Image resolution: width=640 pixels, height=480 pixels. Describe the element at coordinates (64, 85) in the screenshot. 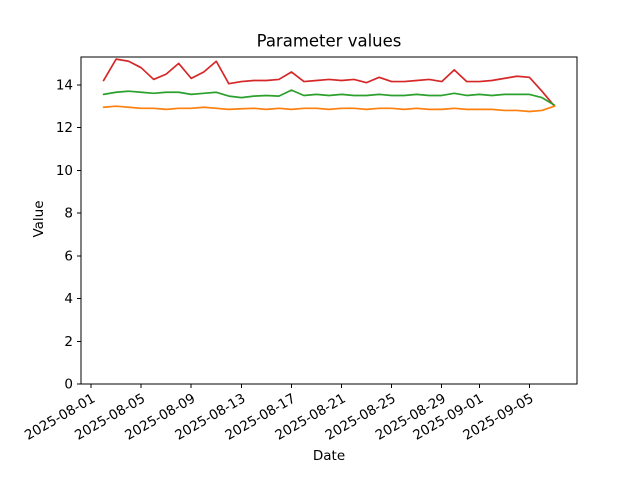

I see `y-tick-label: 14` at that location.